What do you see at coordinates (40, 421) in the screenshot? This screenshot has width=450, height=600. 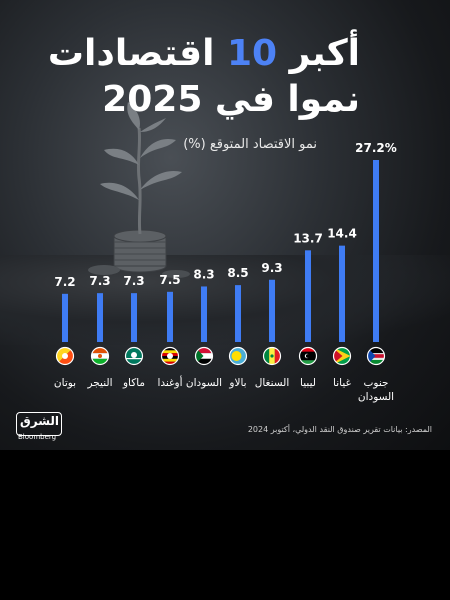 I see `logo-arabic-text: الشرق` at bounding box center [40, 421].